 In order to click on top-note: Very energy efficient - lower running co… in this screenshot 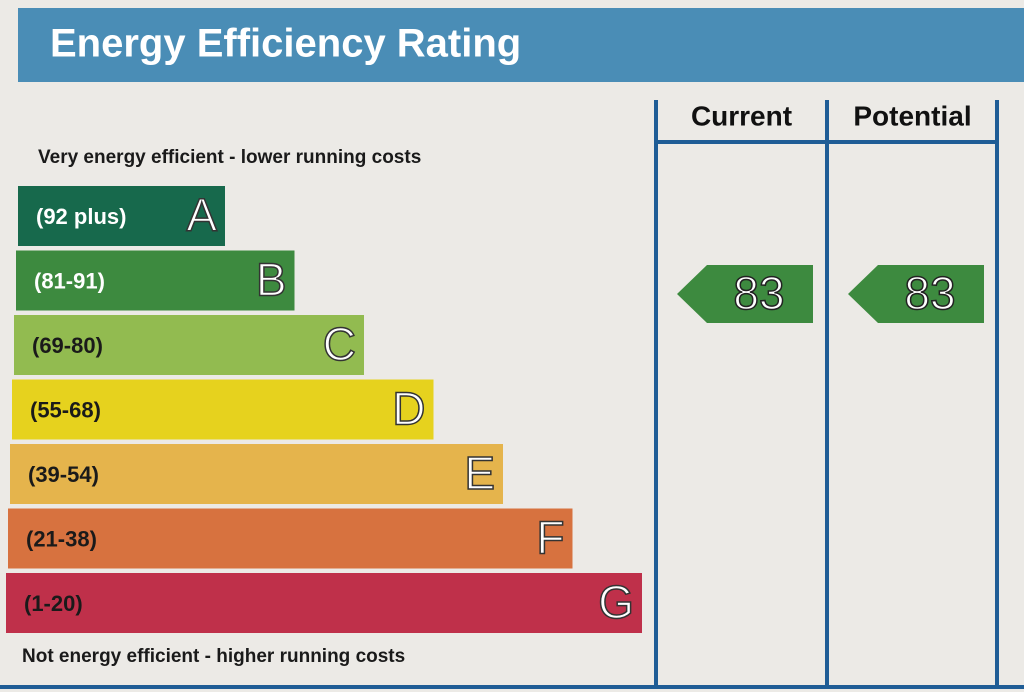, I will do `click(229, 157)`.